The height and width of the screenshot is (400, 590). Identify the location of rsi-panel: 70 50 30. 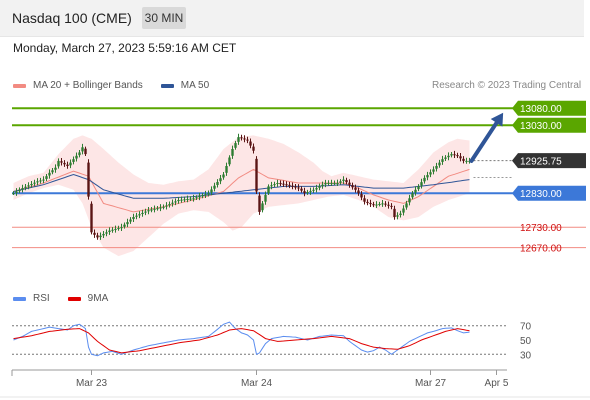
(272, 341).